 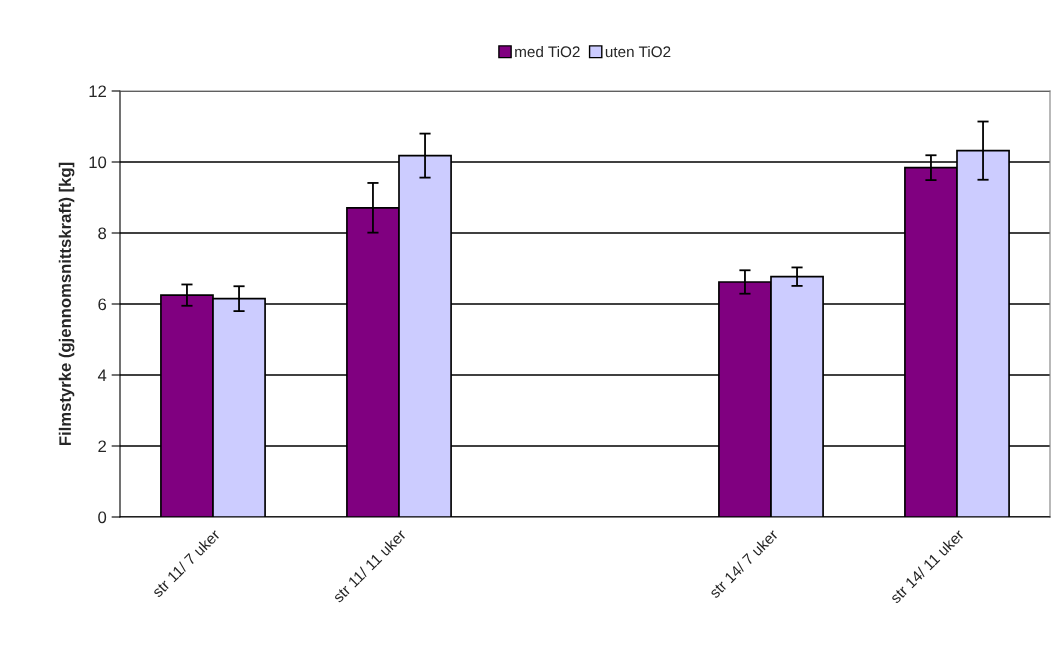 I want to click on y-tick-label: 8, so click(x=102, y=233).